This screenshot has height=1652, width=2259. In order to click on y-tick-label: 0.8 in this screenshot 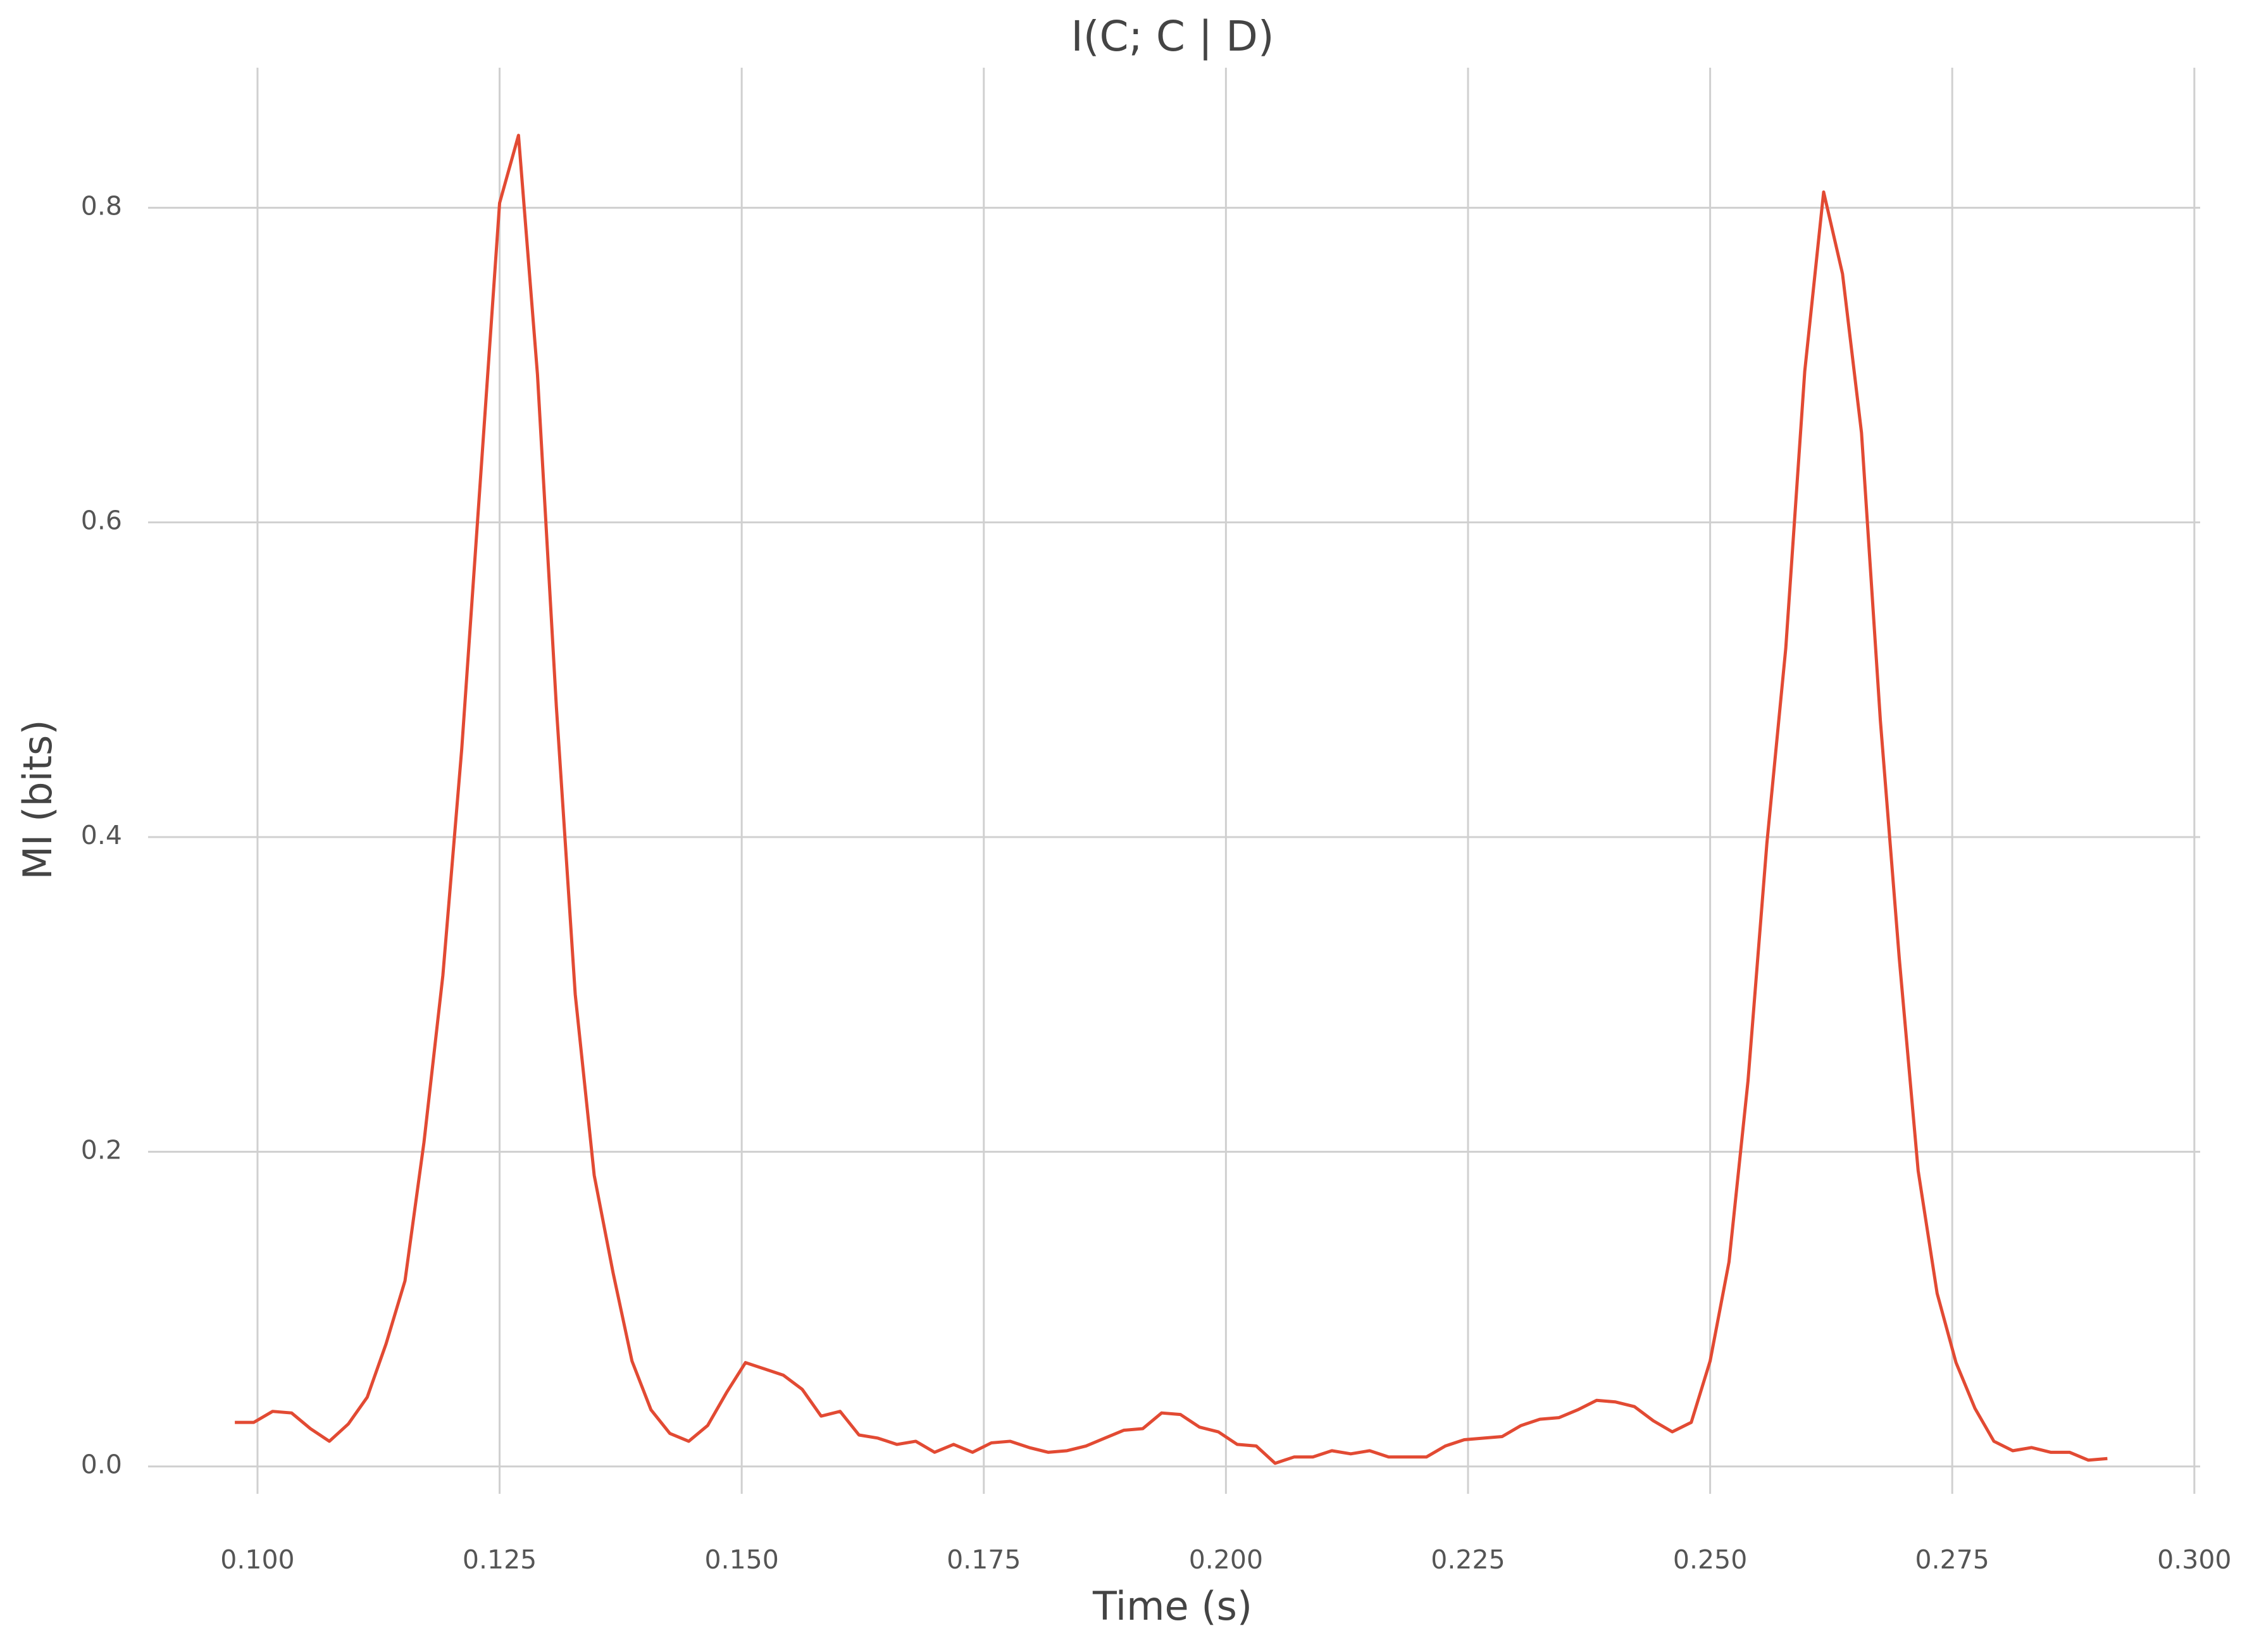, I will do `click(101, 205)`.